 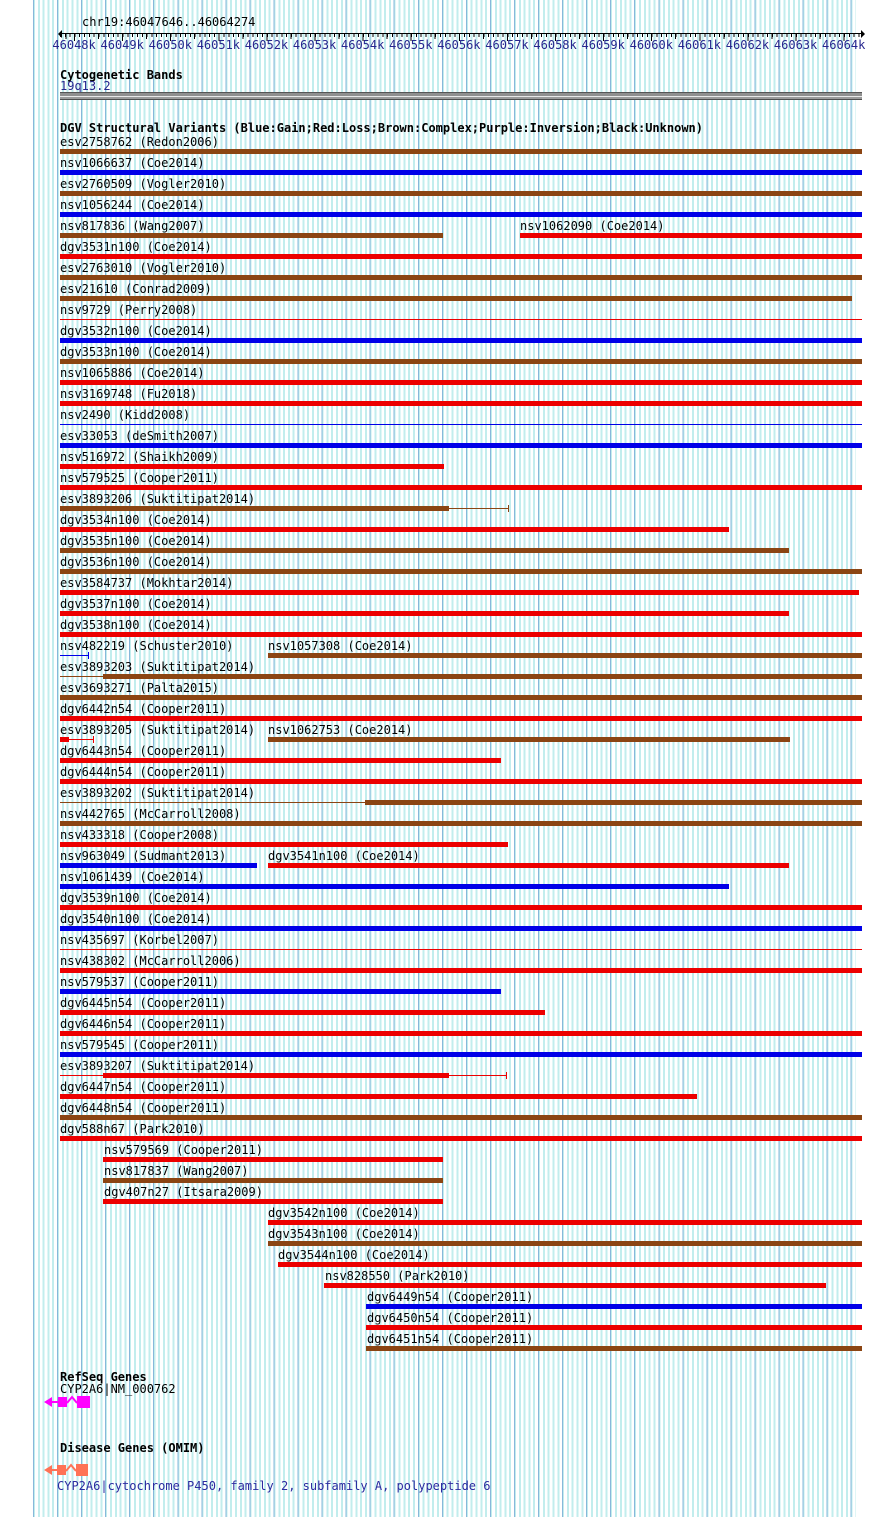 What do you see at coordinates (139, 436) in the screenshot?
I see `dgv-variant-label: esv33053 (deSmith2007)` at bounding box center [139, 436].